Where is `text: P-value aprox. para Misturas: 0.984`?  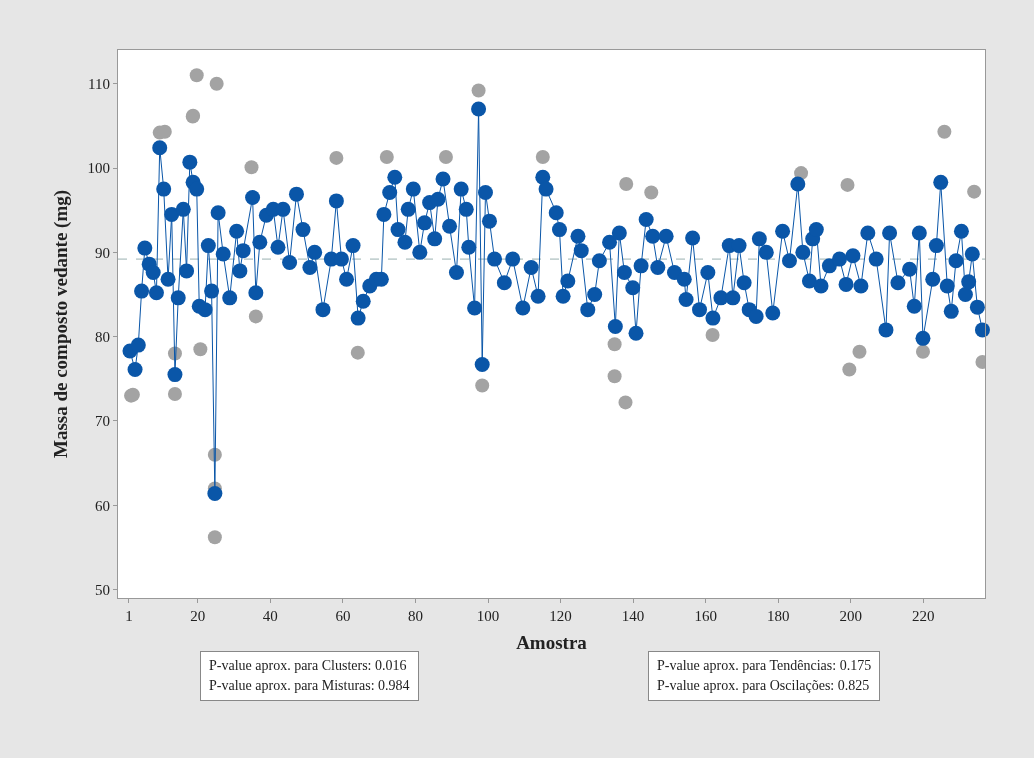 text: P-value aprox. para Misturas: 0.984 is located at coordinates (309, 686).